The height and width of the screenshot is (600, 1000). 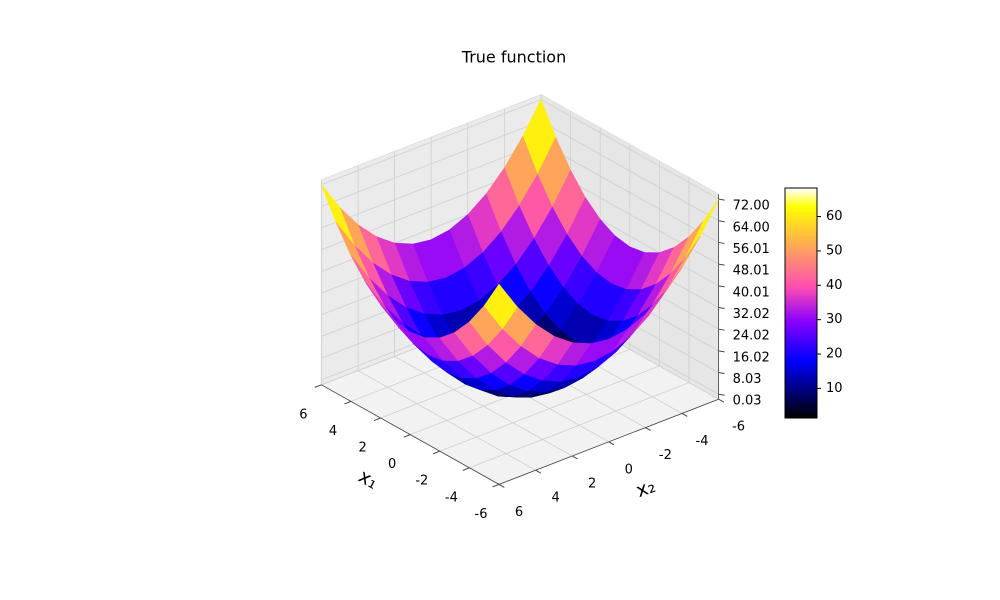 I want to click on x-tick-label: 2, so click(x=362, y=448).